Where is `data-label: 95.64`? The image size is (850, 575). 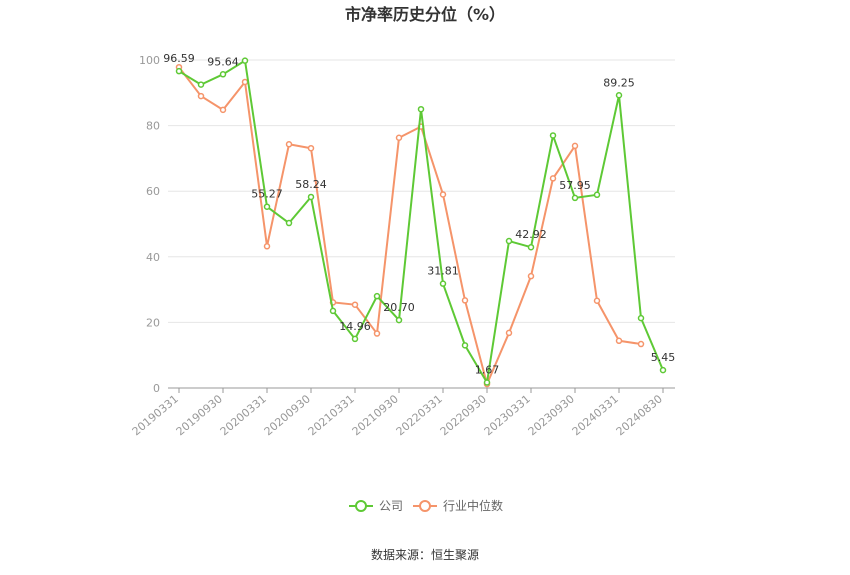 data-label: 95.64 is located at coordinates (223, 61).